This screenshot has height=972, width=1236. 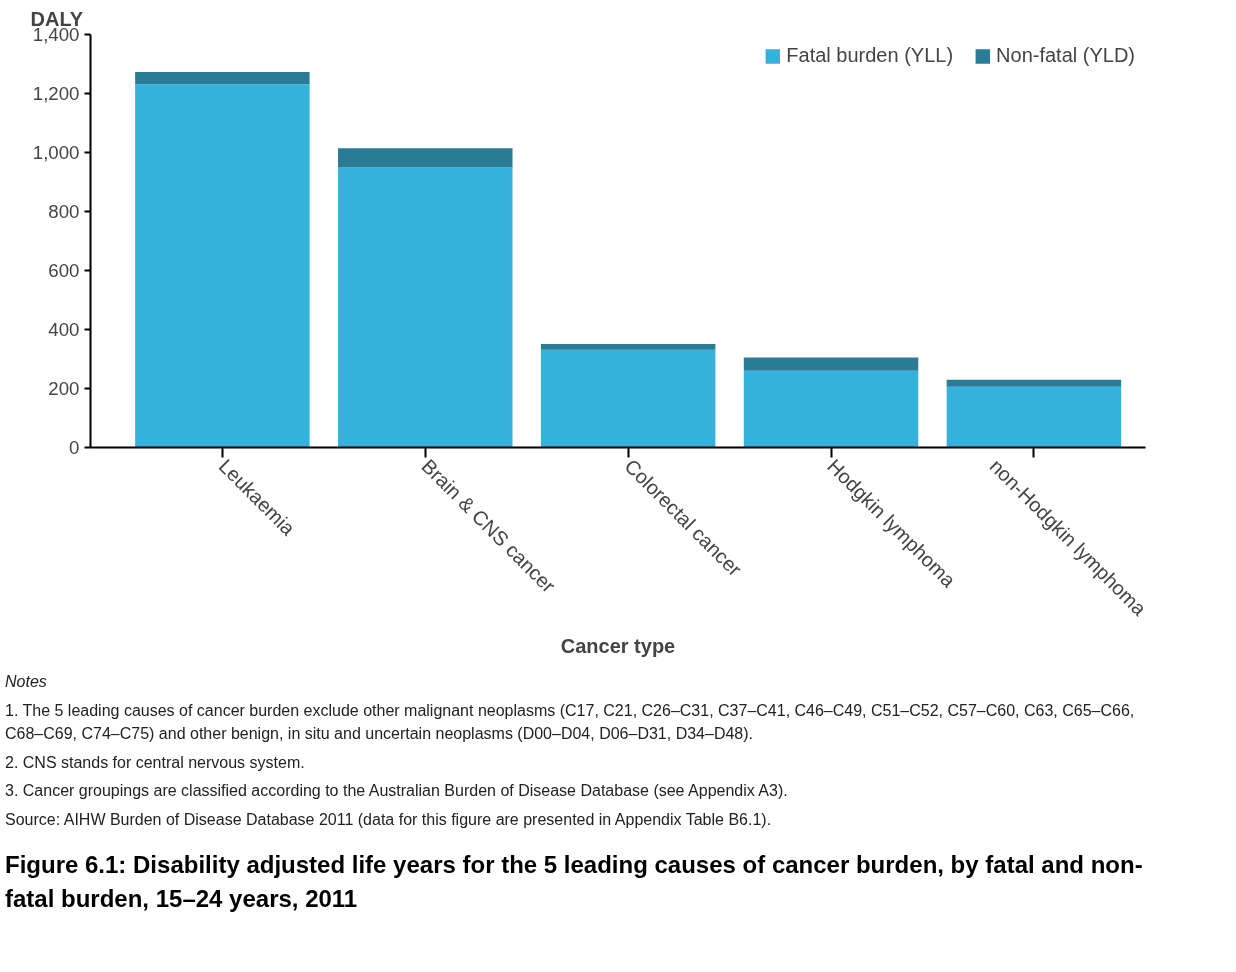 What do you see at coordinates (64, 329) in the screenshot?
I see `y-tick-label: 400` at bounding box center [64, 329].